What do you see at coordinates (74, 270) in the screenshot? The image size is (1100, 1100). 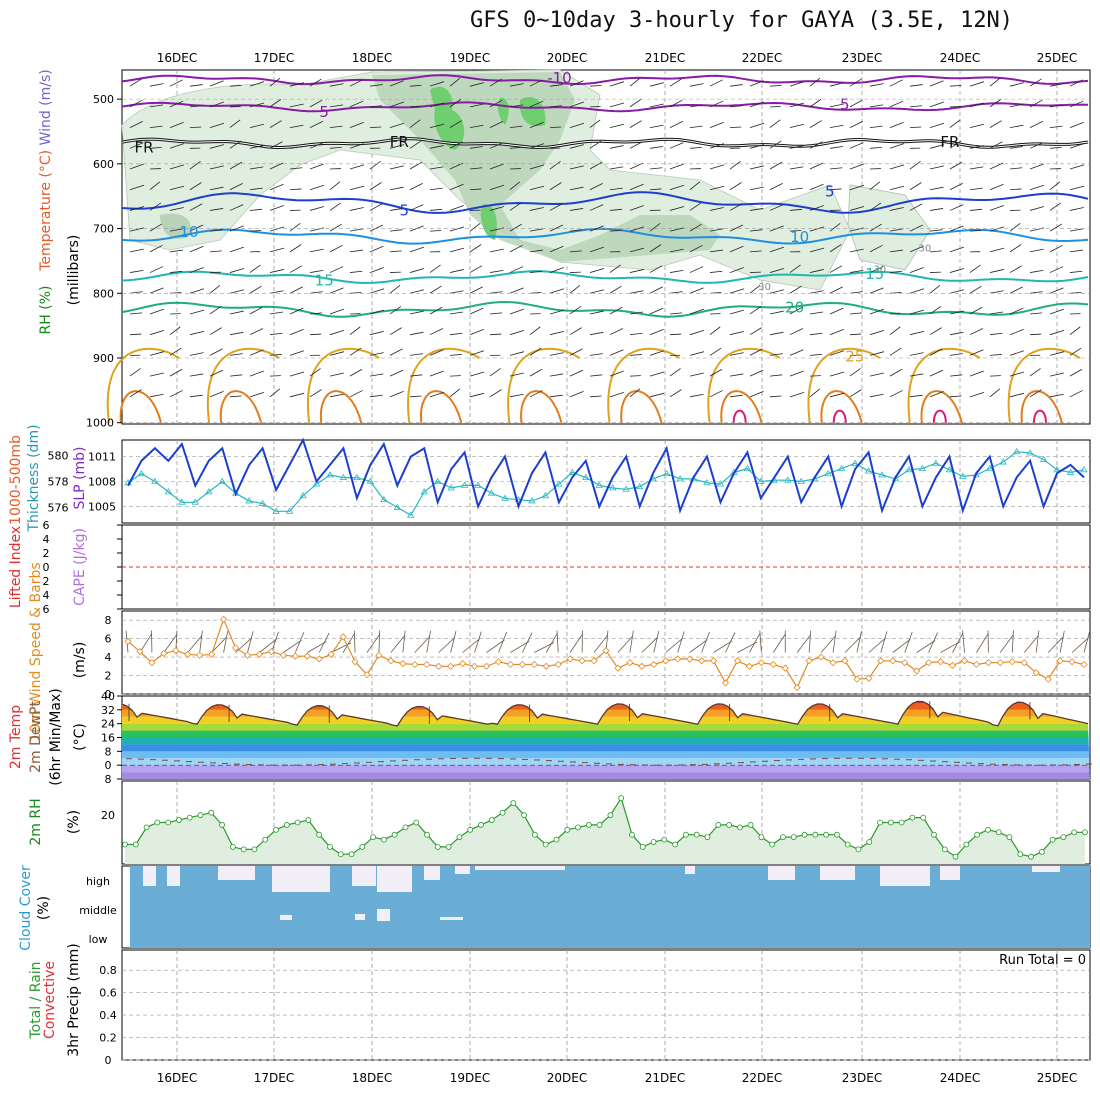 I see `upper-air-ylabel-pressure: (millibars)` at bounding box center [74, 270].